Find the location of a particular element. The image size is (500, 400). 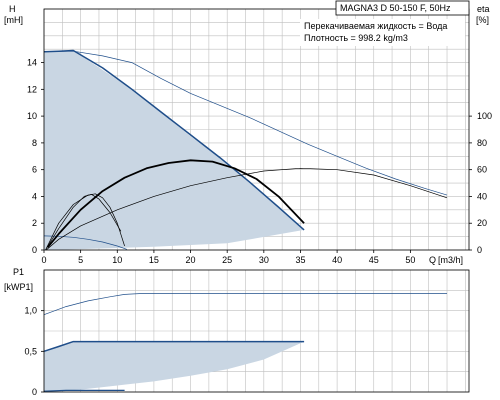

title-box is located at coordinates (402, 8).